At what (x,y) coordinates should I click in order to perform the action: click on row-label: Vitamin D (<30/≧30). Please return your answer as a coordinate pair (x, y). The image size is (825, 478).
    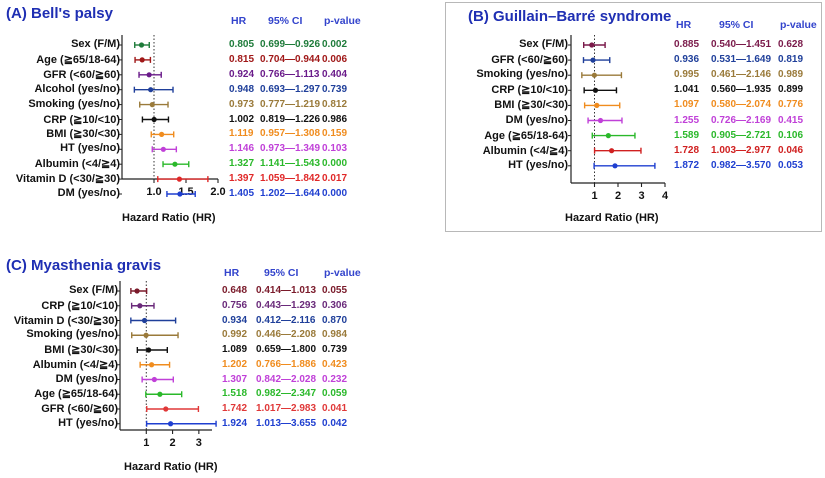
    Looking at the image, I should click on (67, 179).